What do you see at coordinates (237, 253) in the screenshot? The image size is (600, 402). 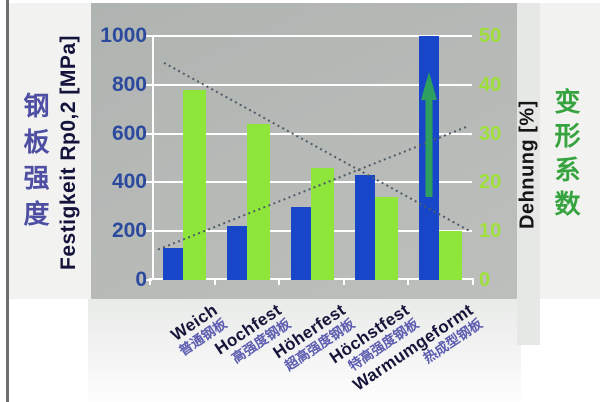 I see `bar-strength-hochfest` at bounding box center [237, 253].